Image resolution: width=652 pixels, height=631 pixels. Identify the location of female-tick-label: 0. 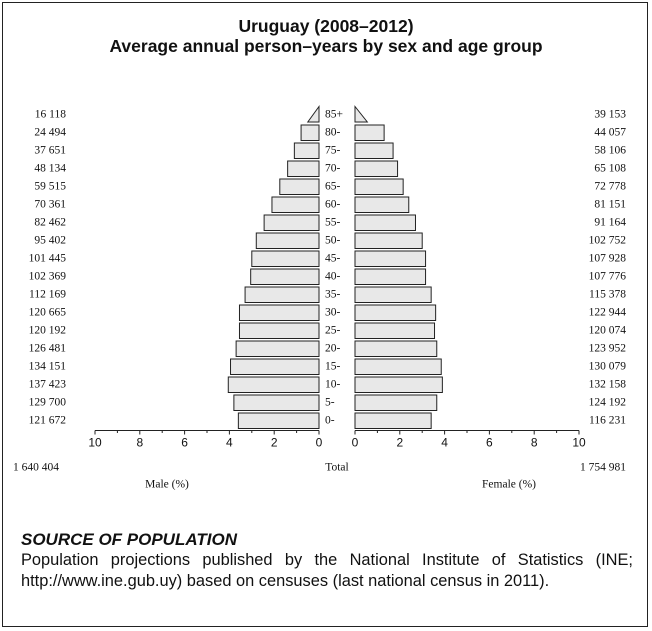
(355, 443).